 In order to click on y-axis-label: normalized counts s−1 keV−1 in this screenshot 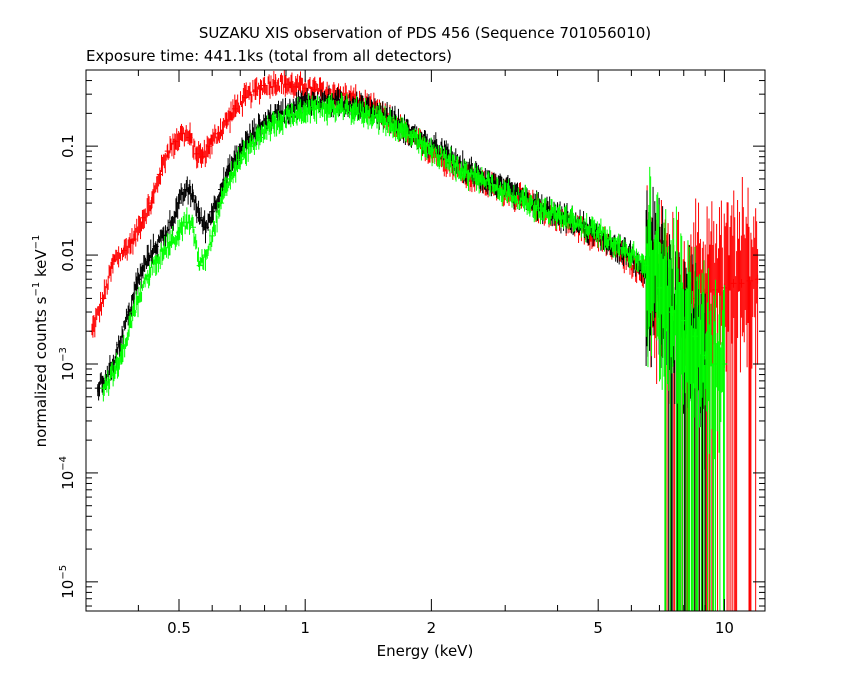, I will do `click(40, 341)`.